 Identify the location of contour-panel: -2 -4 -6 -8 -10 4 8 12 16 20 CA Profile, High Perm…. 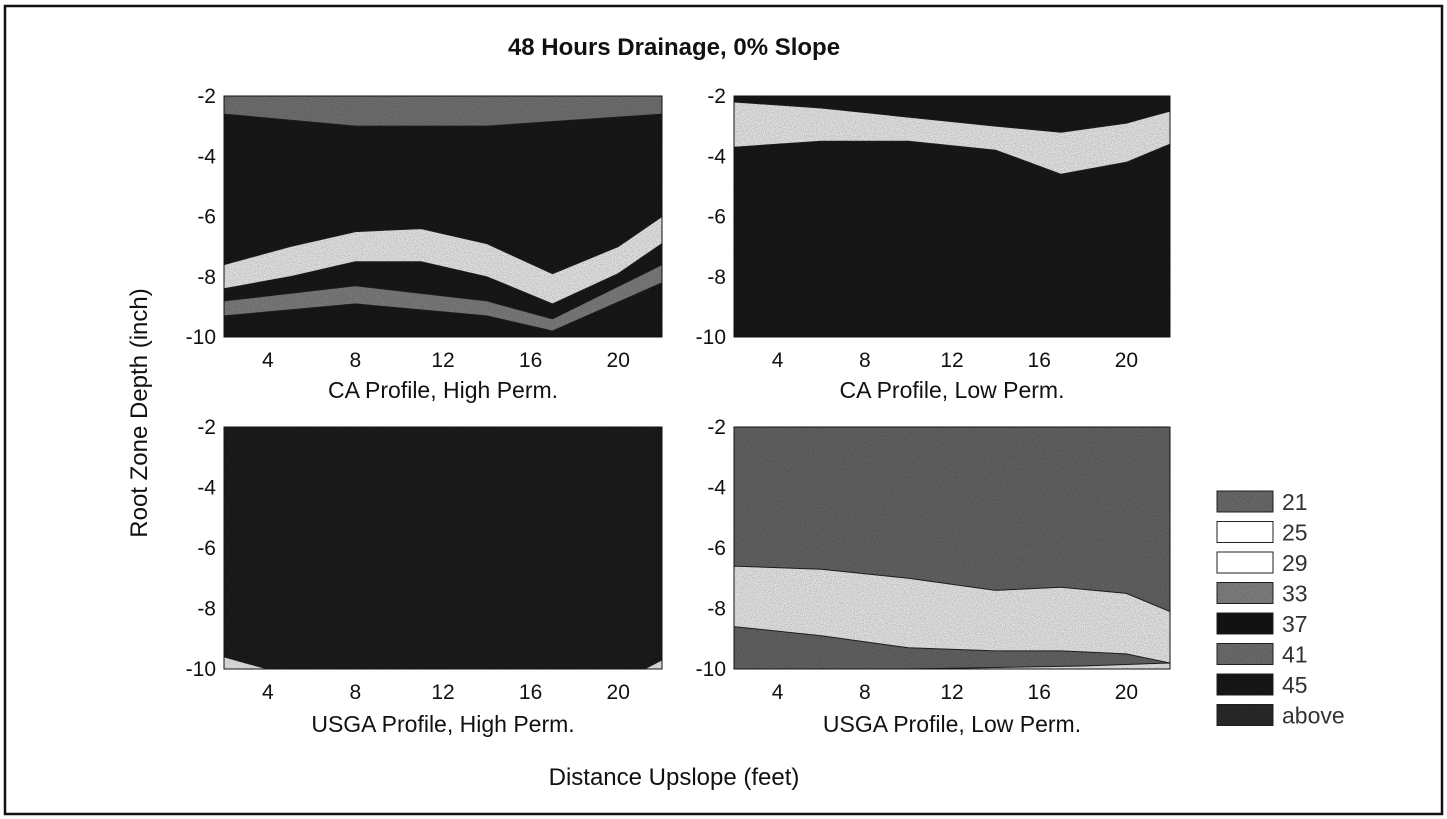
(424, 244).